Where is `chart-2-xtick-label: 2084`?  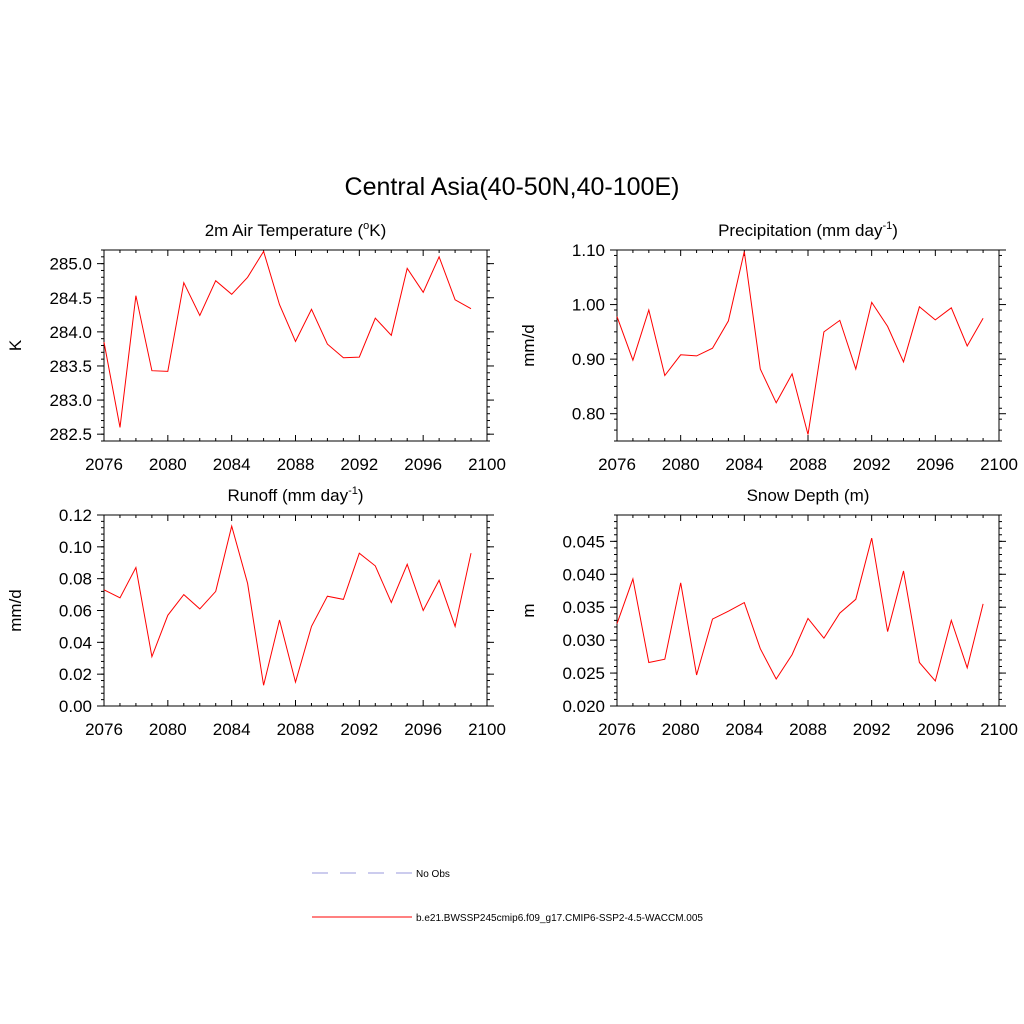
chart-2-xtick-label: 2084 is located at coordinates (232, 729).